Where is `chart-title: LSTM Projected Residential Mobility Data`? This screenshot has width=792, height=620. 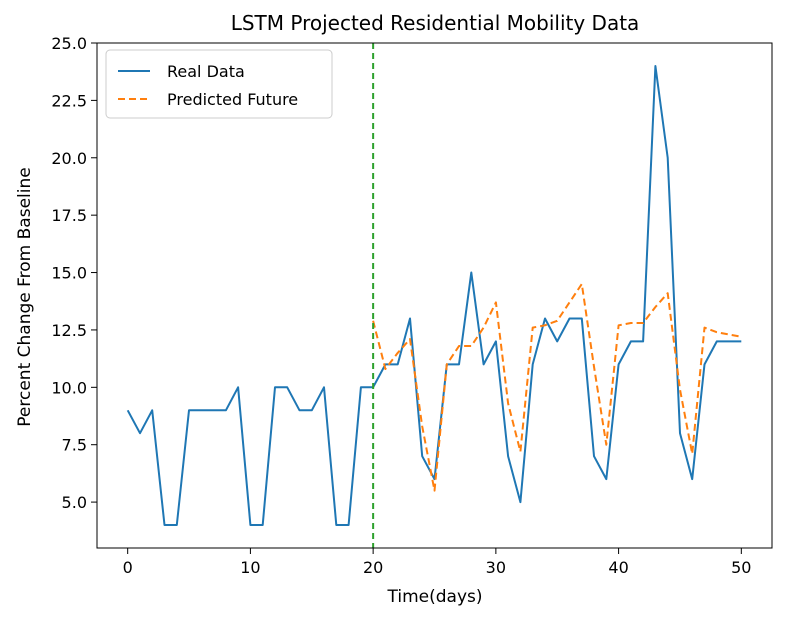
chart-title: LSTM Projected Residential Mobility Data is located at coordinates (435, 23).